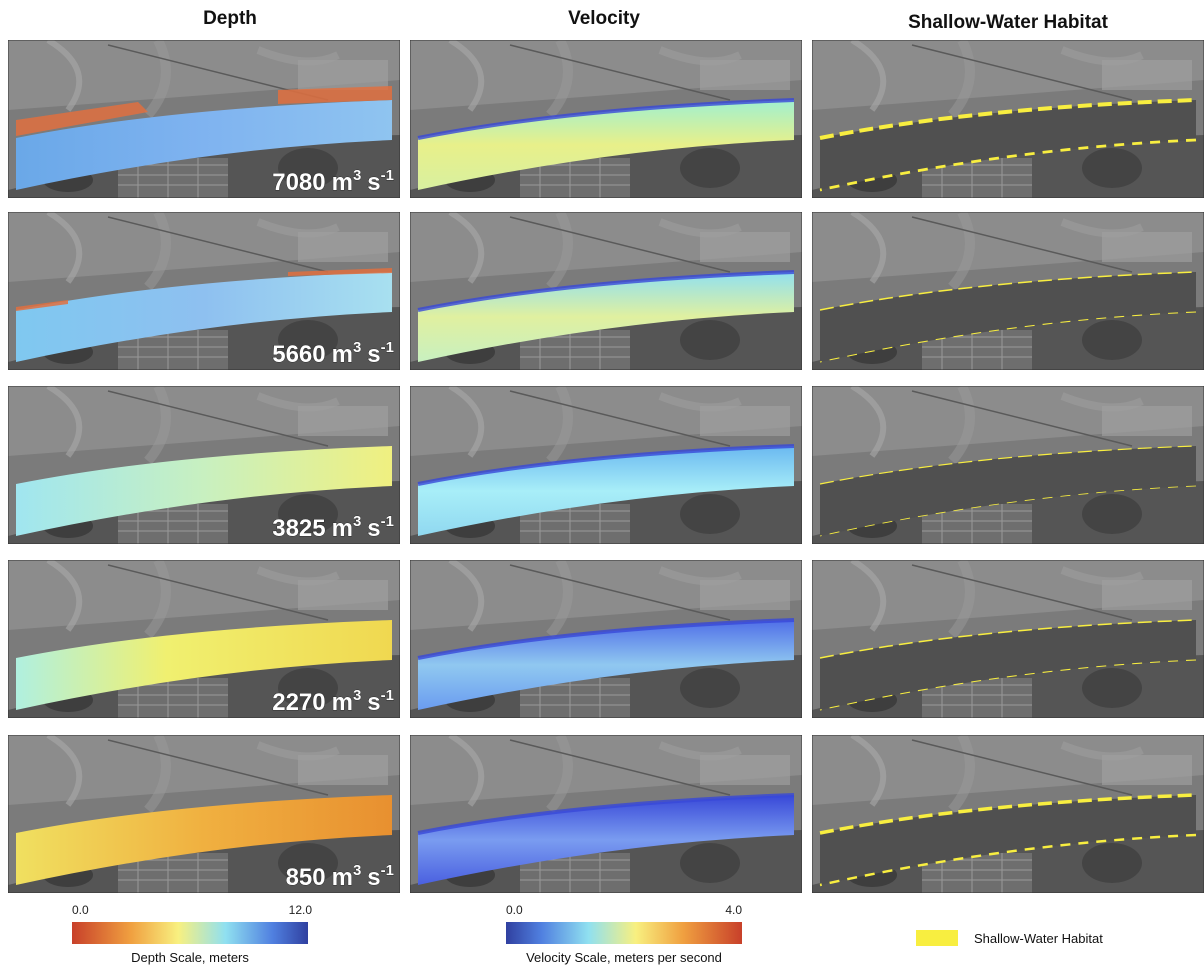 This screenshot has height=968, width=1204. Describe the element at coordinates (230, 18) in the screenshot. I see `column-title: Depth` at that location.